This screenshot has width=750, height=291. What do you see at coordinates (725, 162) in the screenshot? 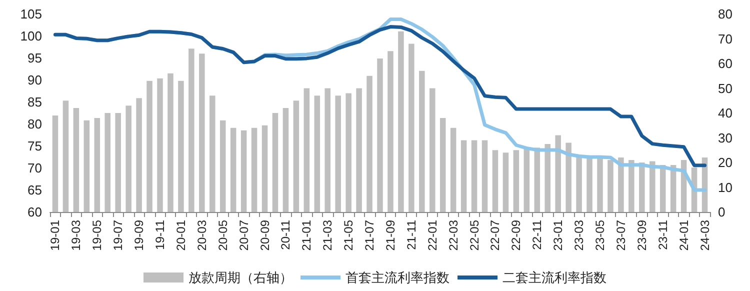
I see `y2-tick-label: 20` at bounding box center [725, 162].